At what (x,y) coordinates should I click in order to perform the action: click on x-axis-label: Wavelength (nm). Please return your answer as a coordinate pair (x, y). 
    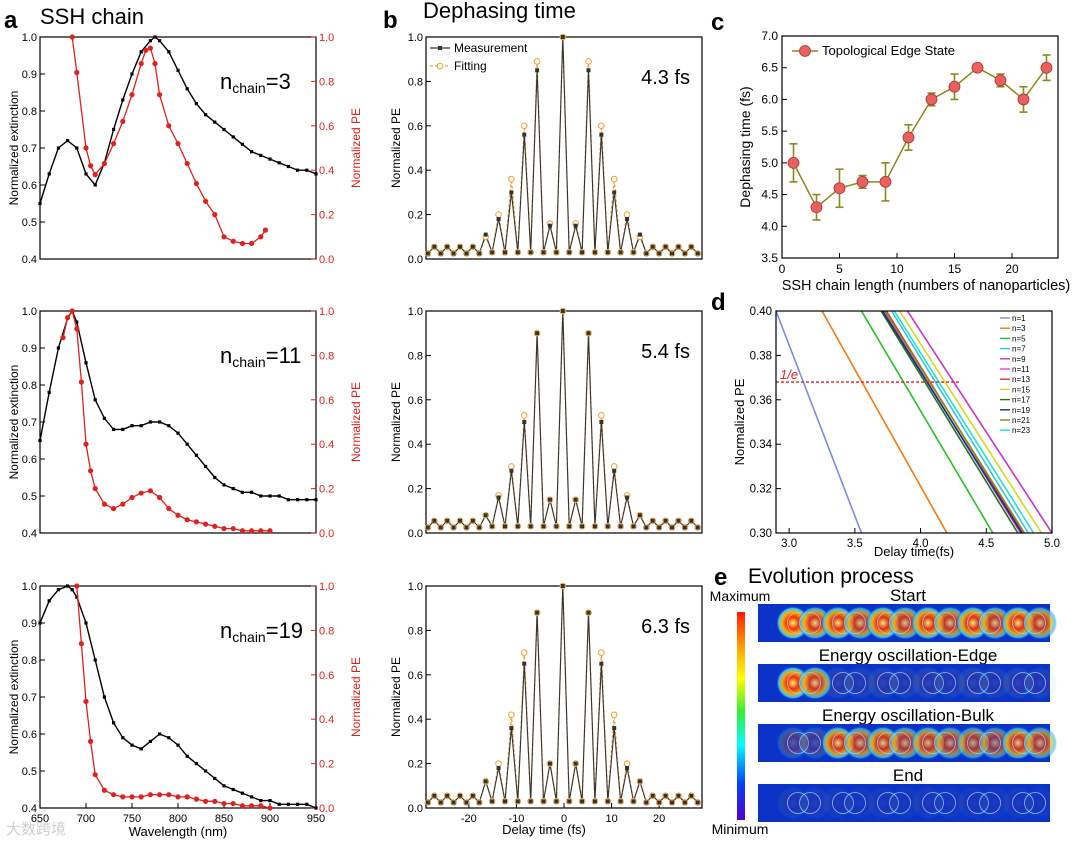
    Looking at the image, I should click on (178, 831).